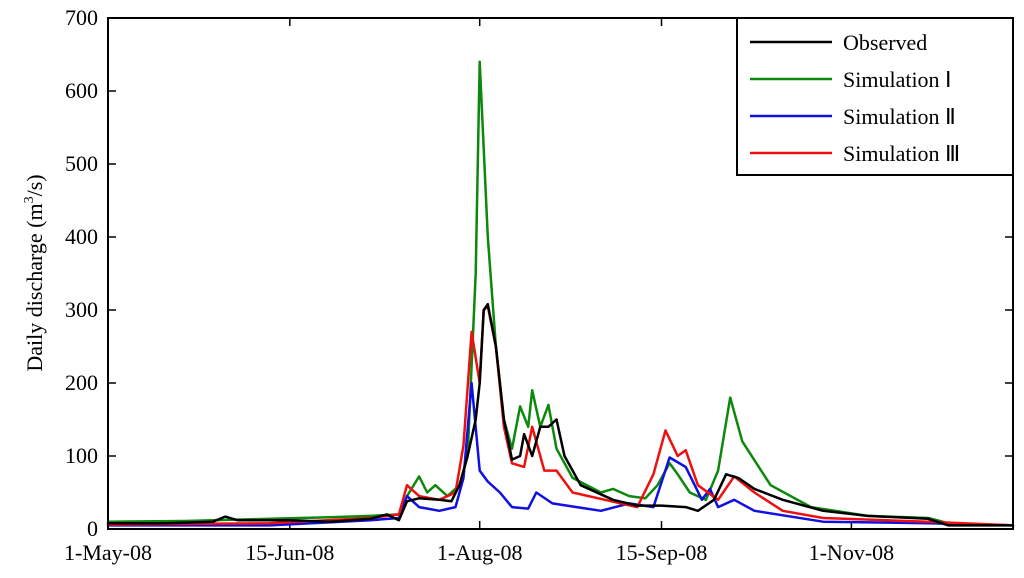 This screenshot has width=1024, height=578. I want to click on y-tick-label: 300, so click(81, 309).